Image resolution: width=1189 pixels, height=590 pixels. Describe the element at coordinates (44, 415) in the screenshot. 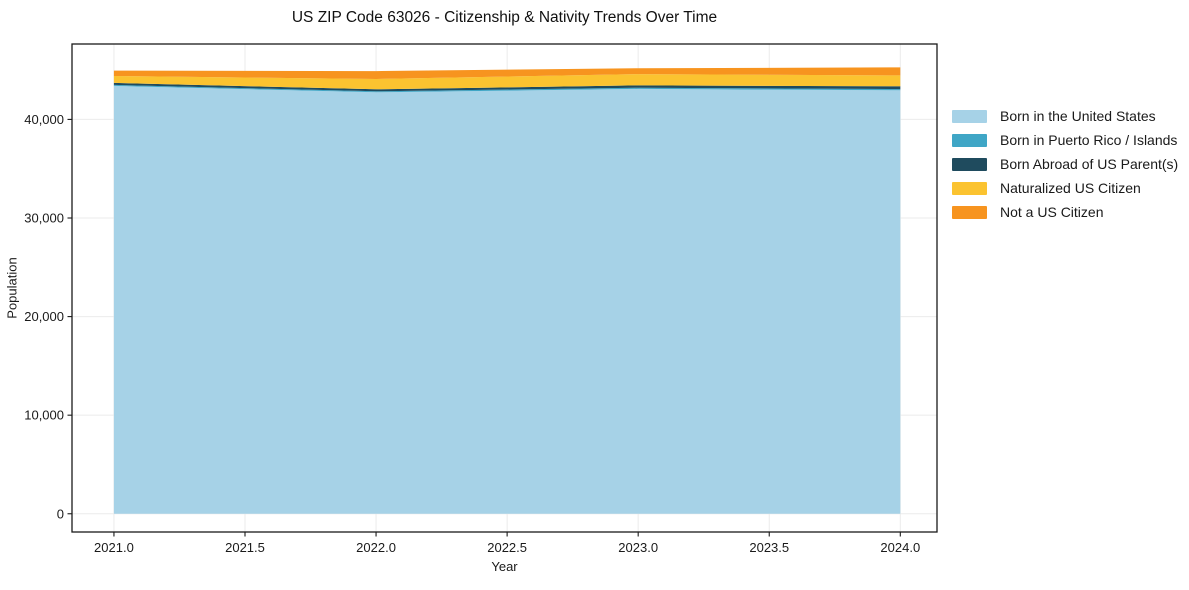

I see `y-tick-label: 10,000` at that location.